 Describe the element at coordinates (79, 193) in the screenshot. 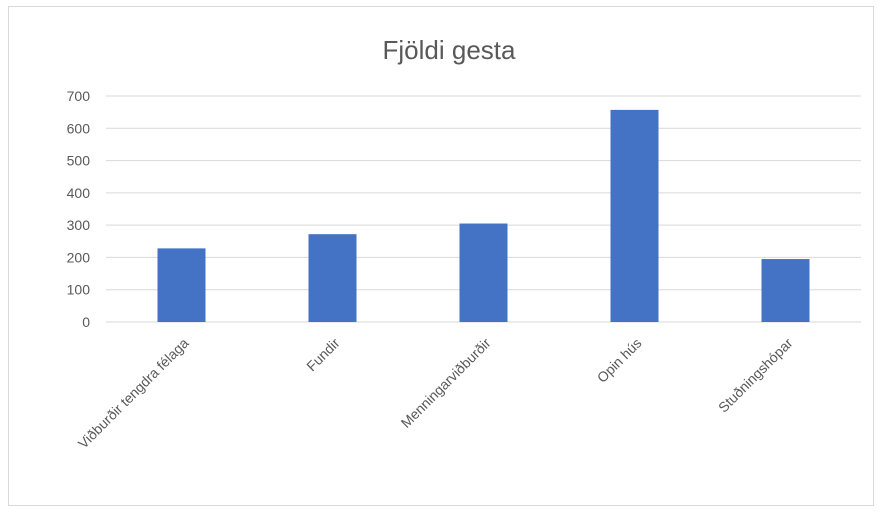

I see `y-tick-label: 400` at that location.